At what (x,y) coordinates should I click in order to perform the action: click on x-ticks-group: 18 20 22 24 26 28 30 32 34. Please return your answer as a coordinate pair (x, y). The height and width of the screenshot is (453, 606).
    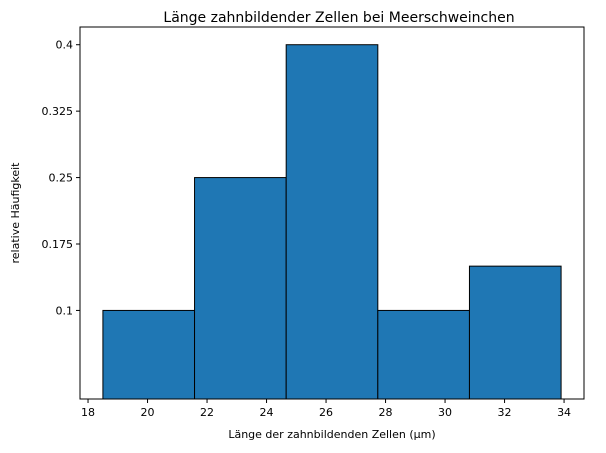
    Looking at the image, I should click on (326, 409).